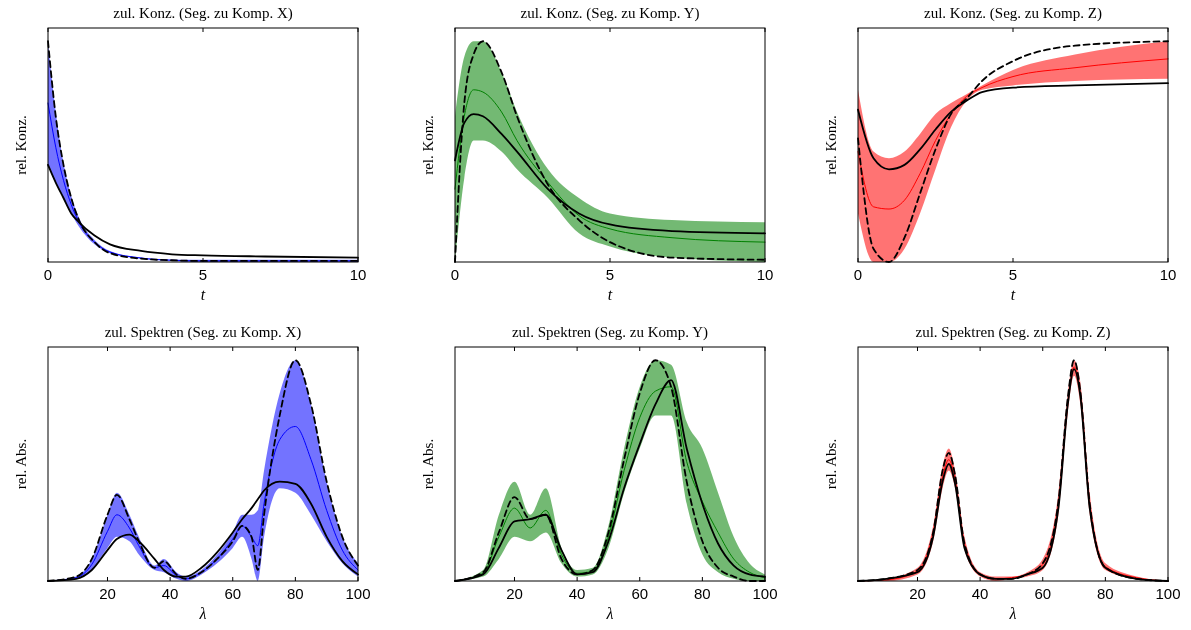  Describe the element at coordinates (610, 13) in the screenshot. I see `chart-title: zul. Konz. (Seg. zu Komp. Y)` at that location.